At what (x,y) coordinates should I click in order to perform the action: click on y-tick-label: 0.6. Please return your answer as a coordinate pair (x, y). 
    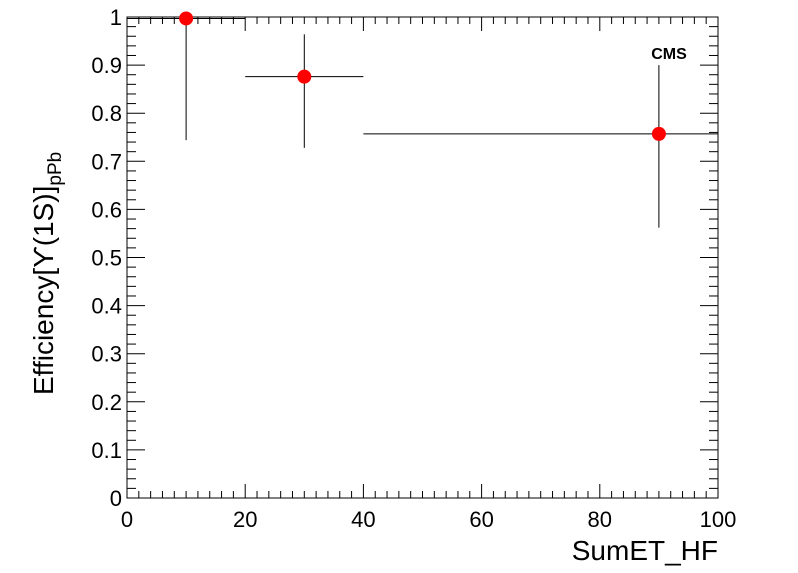
    Looking at the image, I should click on (106, 209).